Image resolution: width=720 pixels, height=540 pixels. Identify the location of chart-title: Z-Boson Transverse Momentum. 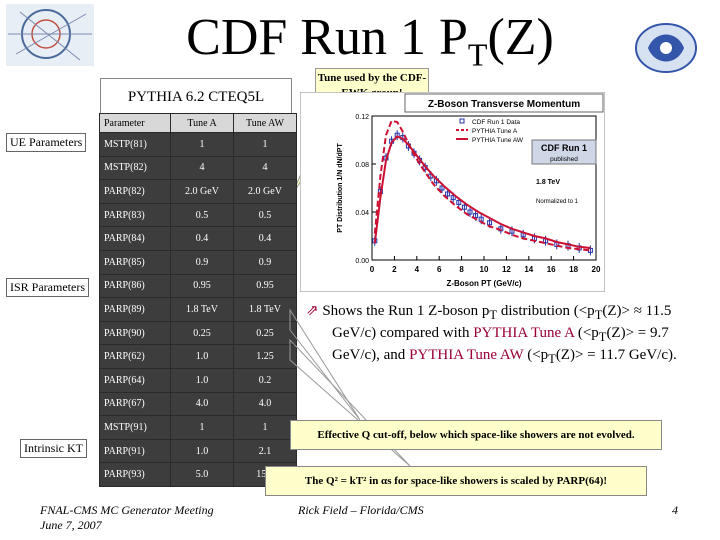
(504, 104).